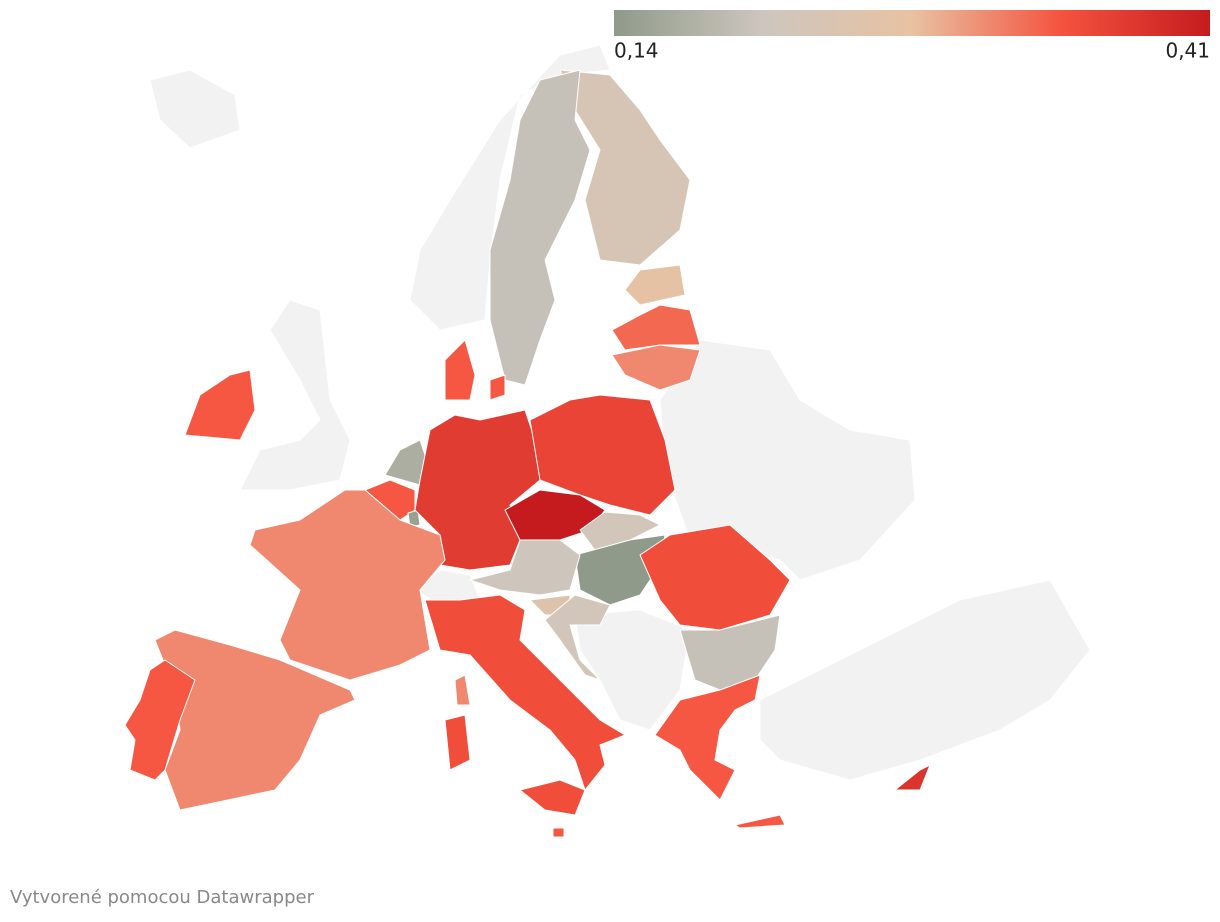 This screenshot has height=922, width=1220. I want to click on legend-min: 0,14, so click(636, 51).